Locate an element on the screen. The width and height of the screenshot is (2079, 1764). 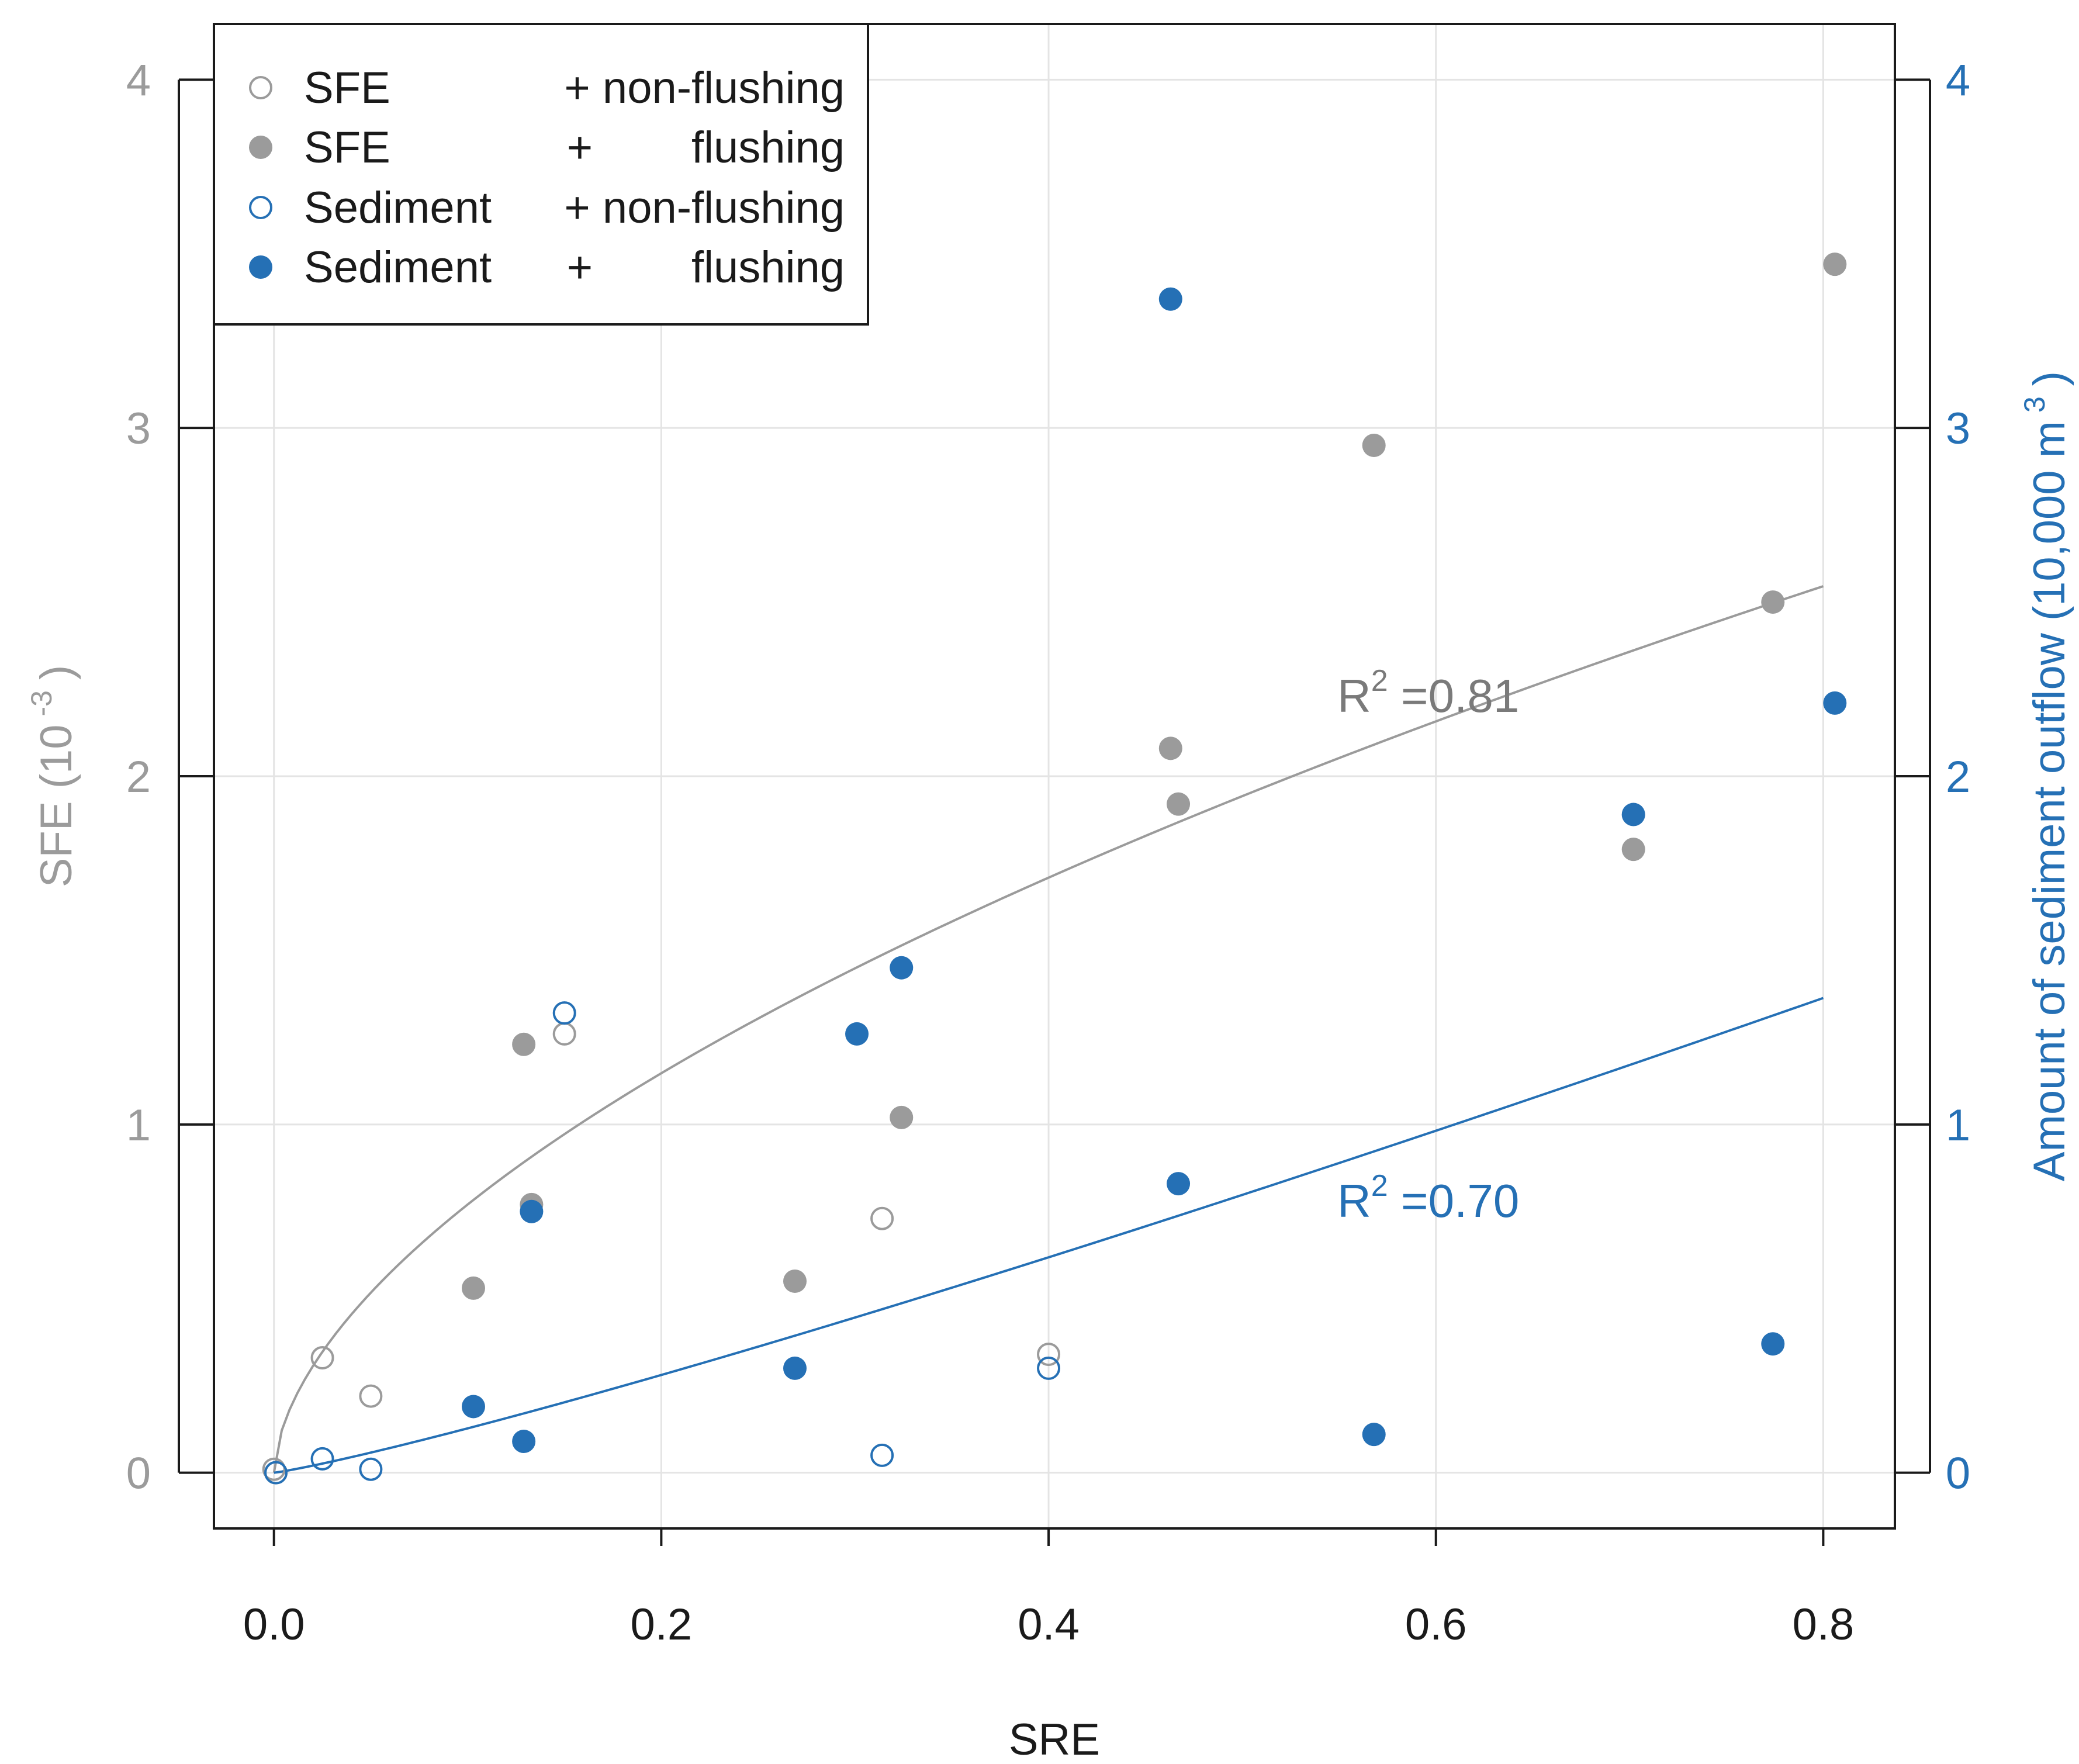
right-y-tick-label: 4 is located at coordinates (1958, 80).